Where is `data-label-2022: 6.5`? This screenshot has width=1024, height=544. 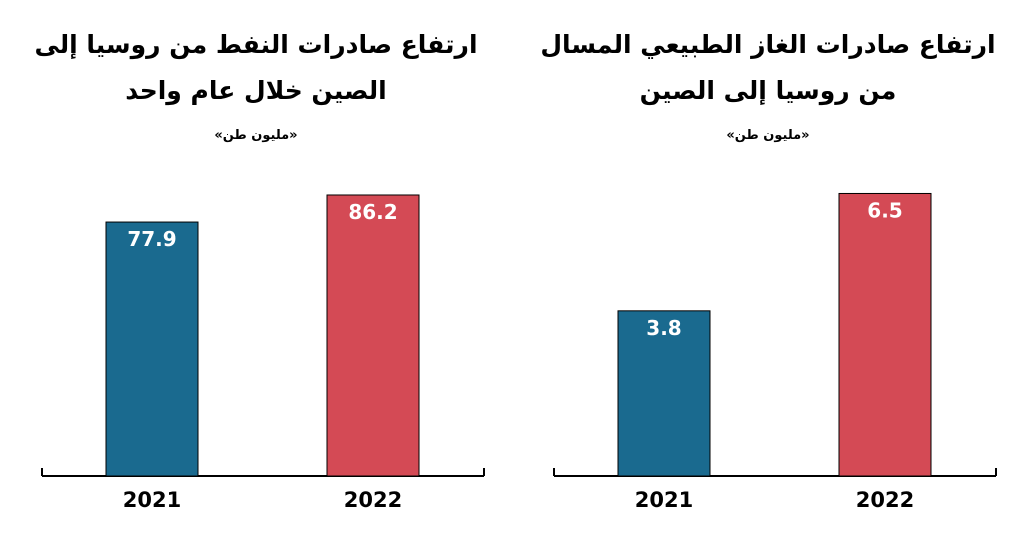 data-label-2022: 6.5 is located at coordinates (884, 210).